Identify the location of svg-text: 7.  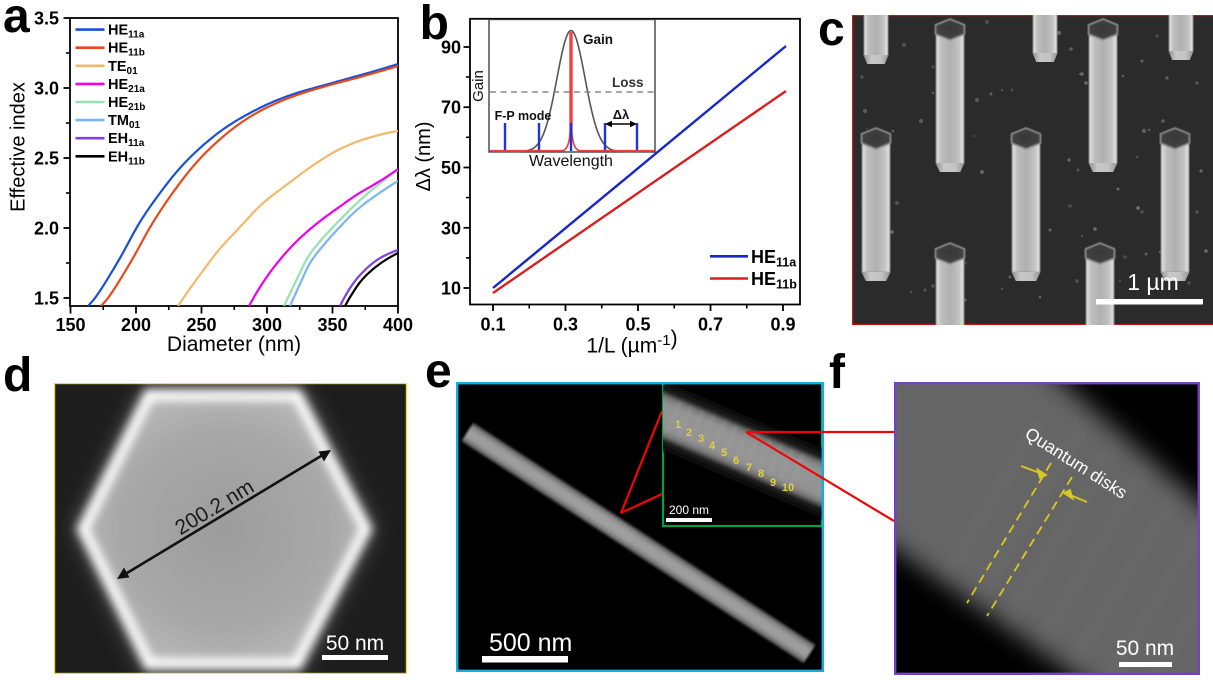
(749, 468).